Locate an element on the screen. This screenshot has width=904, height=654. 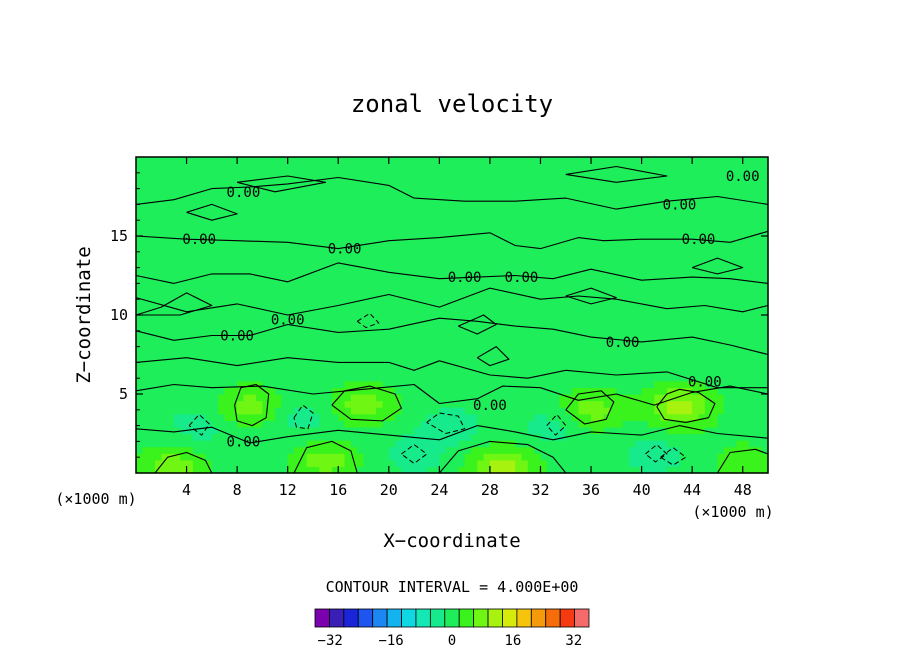
x-tick-label: 36 is located at coordinates (591, 490).